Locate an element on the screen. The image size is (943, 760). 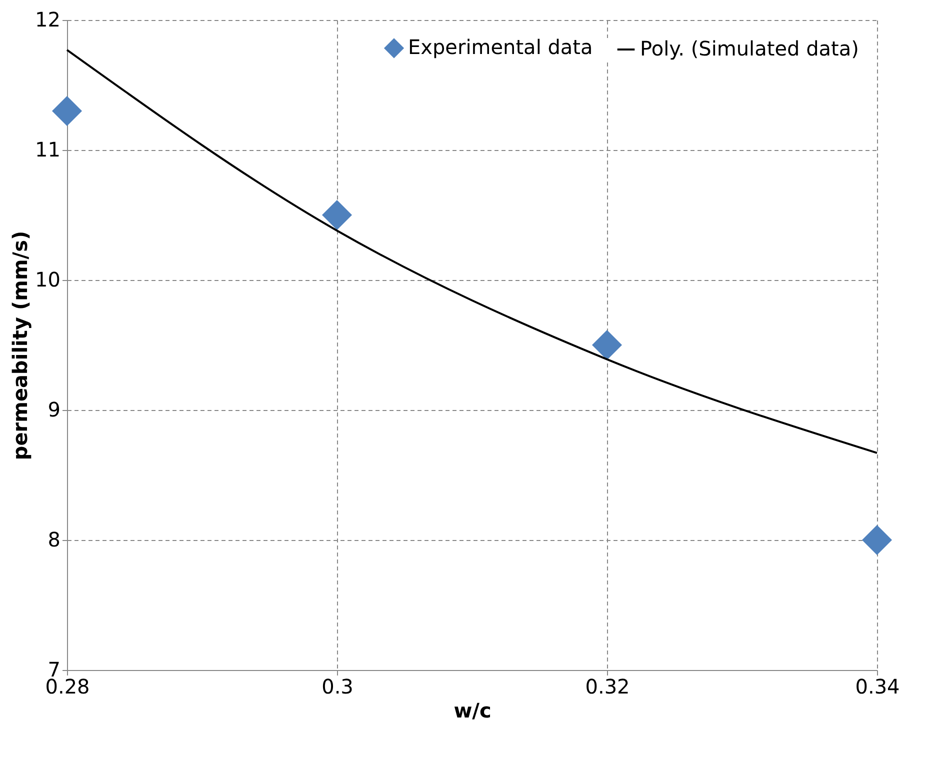
y-tick-label: 8 is located at coordinates (54, 540).